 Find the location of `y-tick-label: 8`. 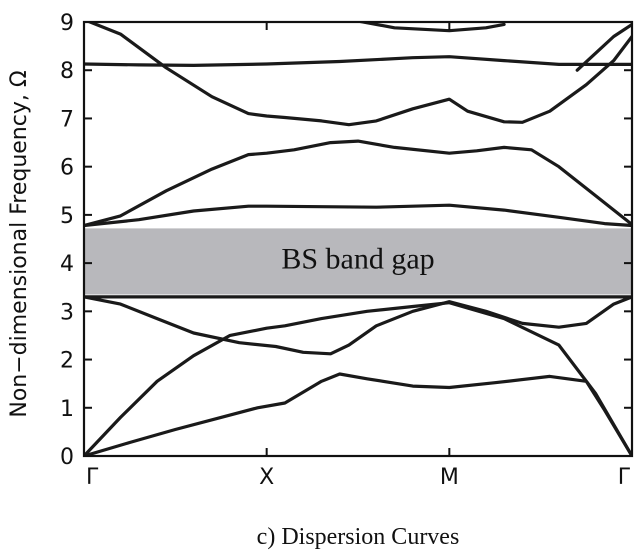

y-tick-label: 8 is located at coordinates (67, 71).